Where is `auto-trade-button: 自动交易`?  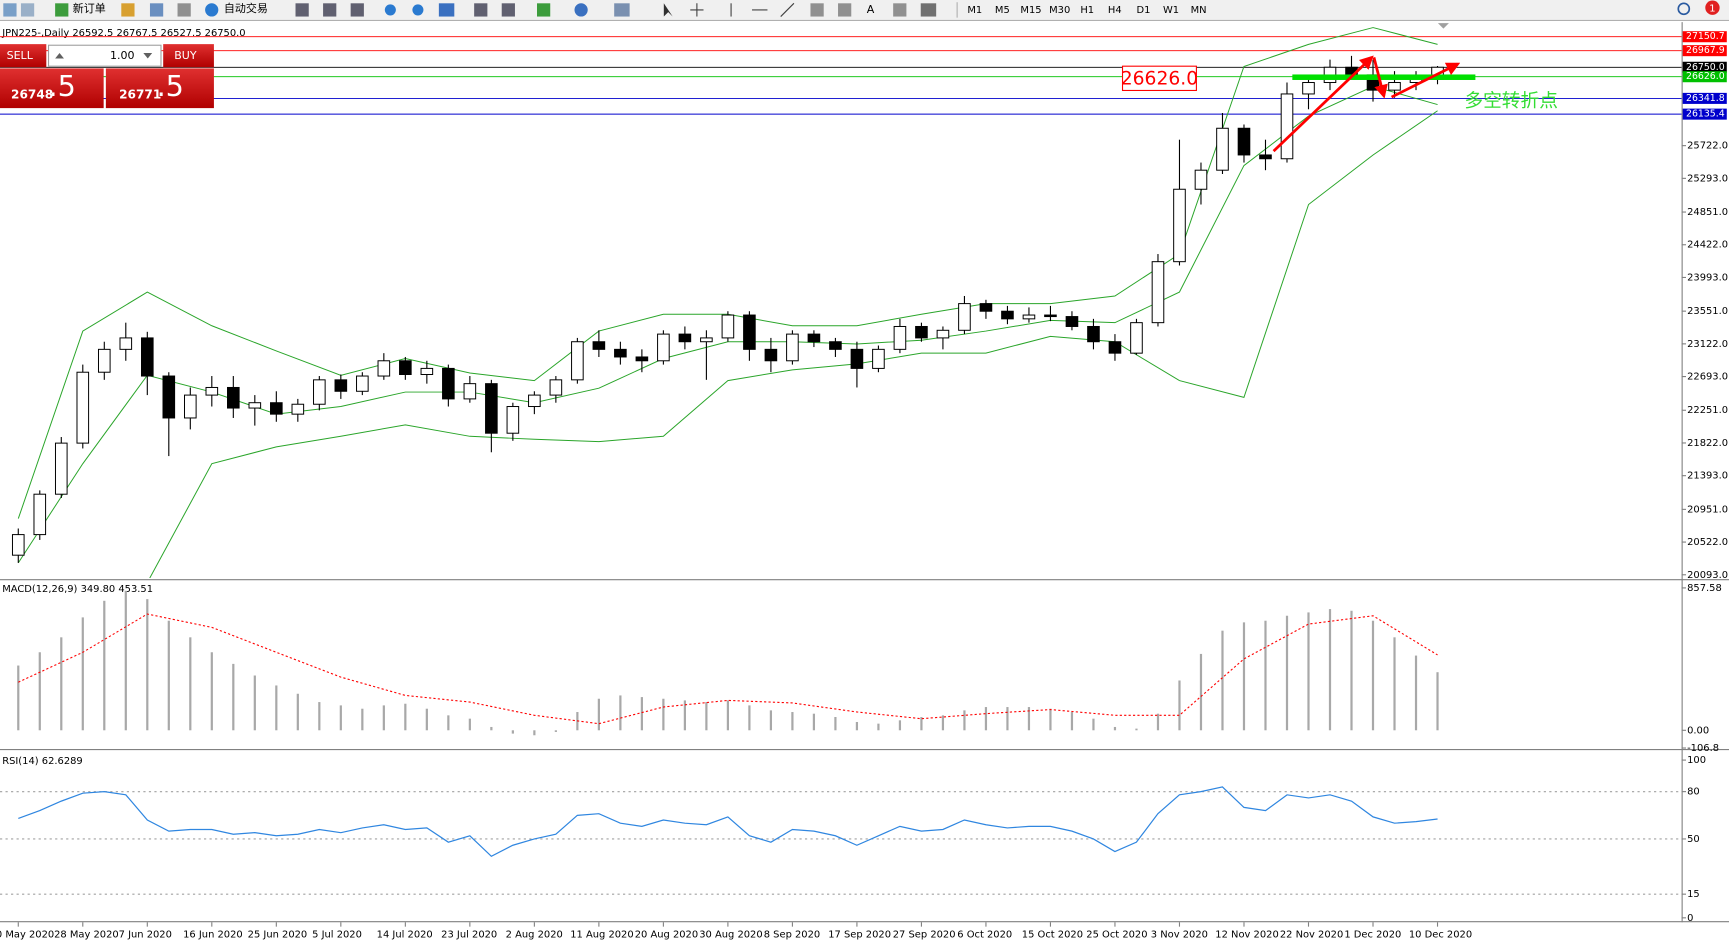 auto-trade-button: 自动交易 is located at coordinates (246, 8).